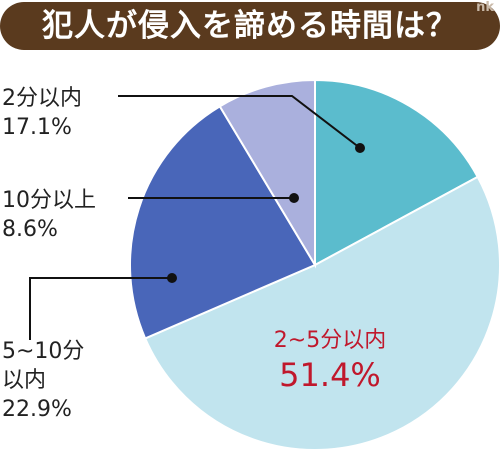 The height and width of the screenshot is (452, 500). I want to click on label-2to5min: 2~5分以内 51.4%, so click(330, 360).